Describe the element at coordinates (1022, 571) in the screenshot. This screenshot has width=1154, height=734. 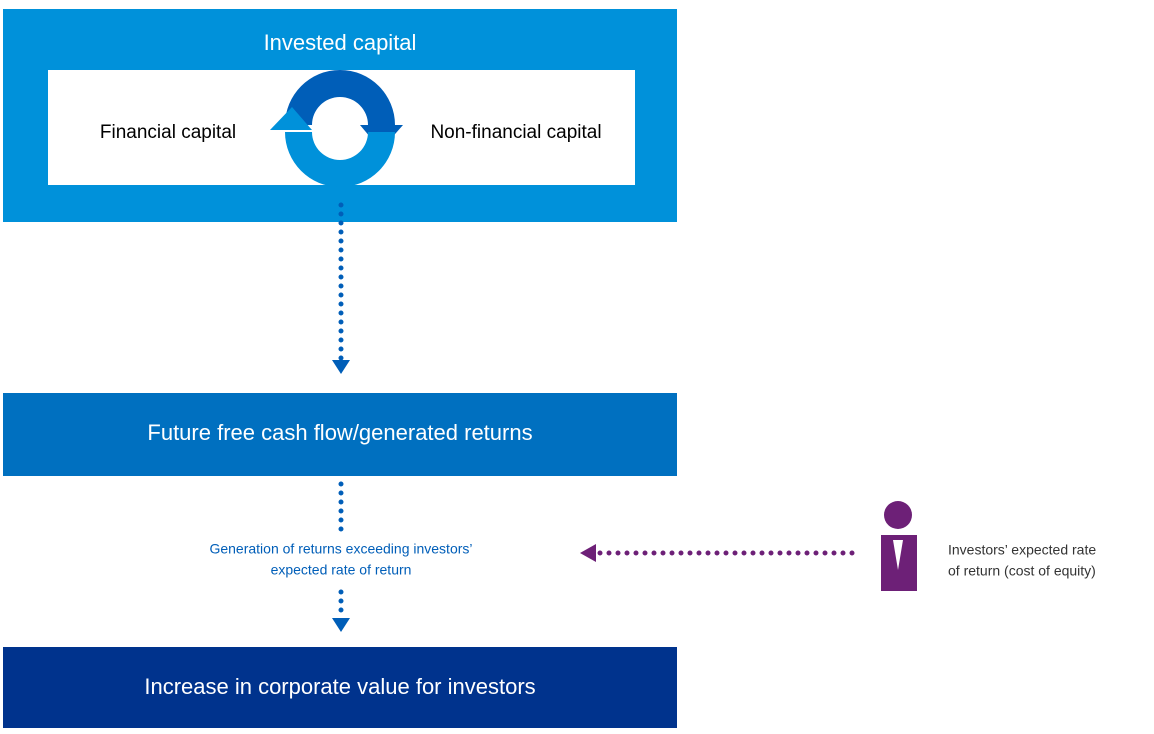
I see `investor-line-2: of return (cost of equity)` at that location.